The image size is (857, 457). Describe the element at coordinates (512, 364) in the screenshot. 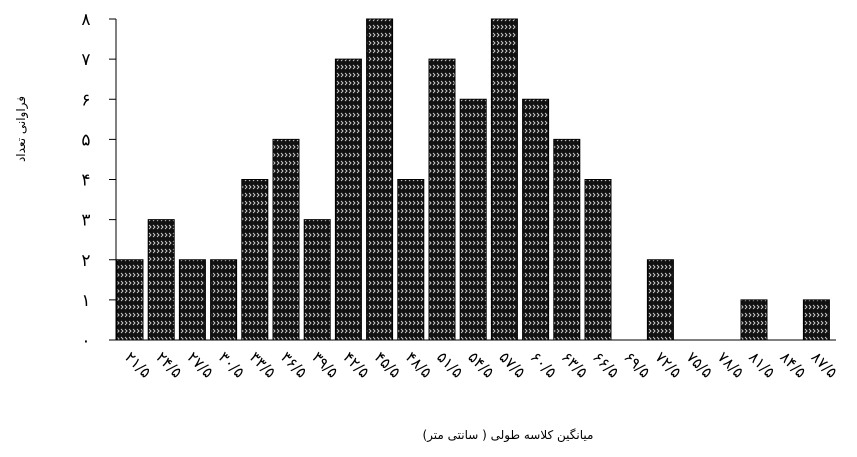

I see `x-tick-label-13: ۵۷/۵` at that location.